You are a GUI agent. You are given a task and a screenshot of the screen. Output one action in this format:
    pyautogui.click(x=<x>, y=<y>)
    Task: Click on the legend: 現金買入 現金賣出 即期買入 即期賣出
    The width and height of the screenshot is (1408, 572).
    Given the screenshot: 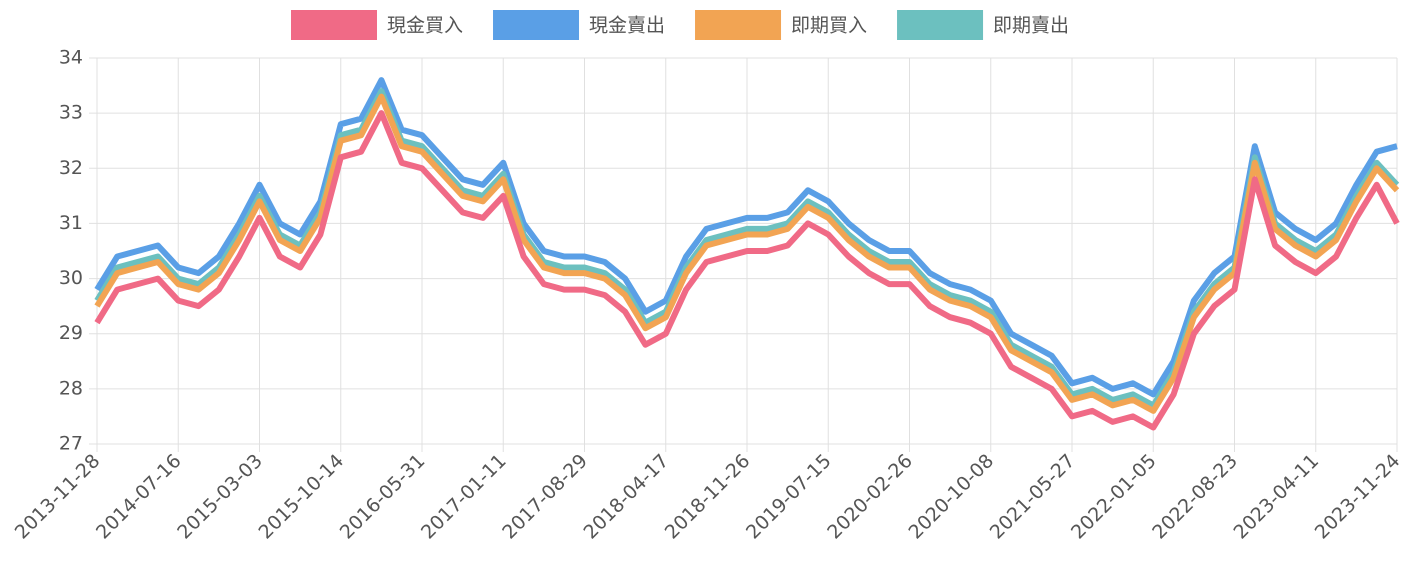 What is the action you would take?
    pyautogui.click(x=680, y=25)
    